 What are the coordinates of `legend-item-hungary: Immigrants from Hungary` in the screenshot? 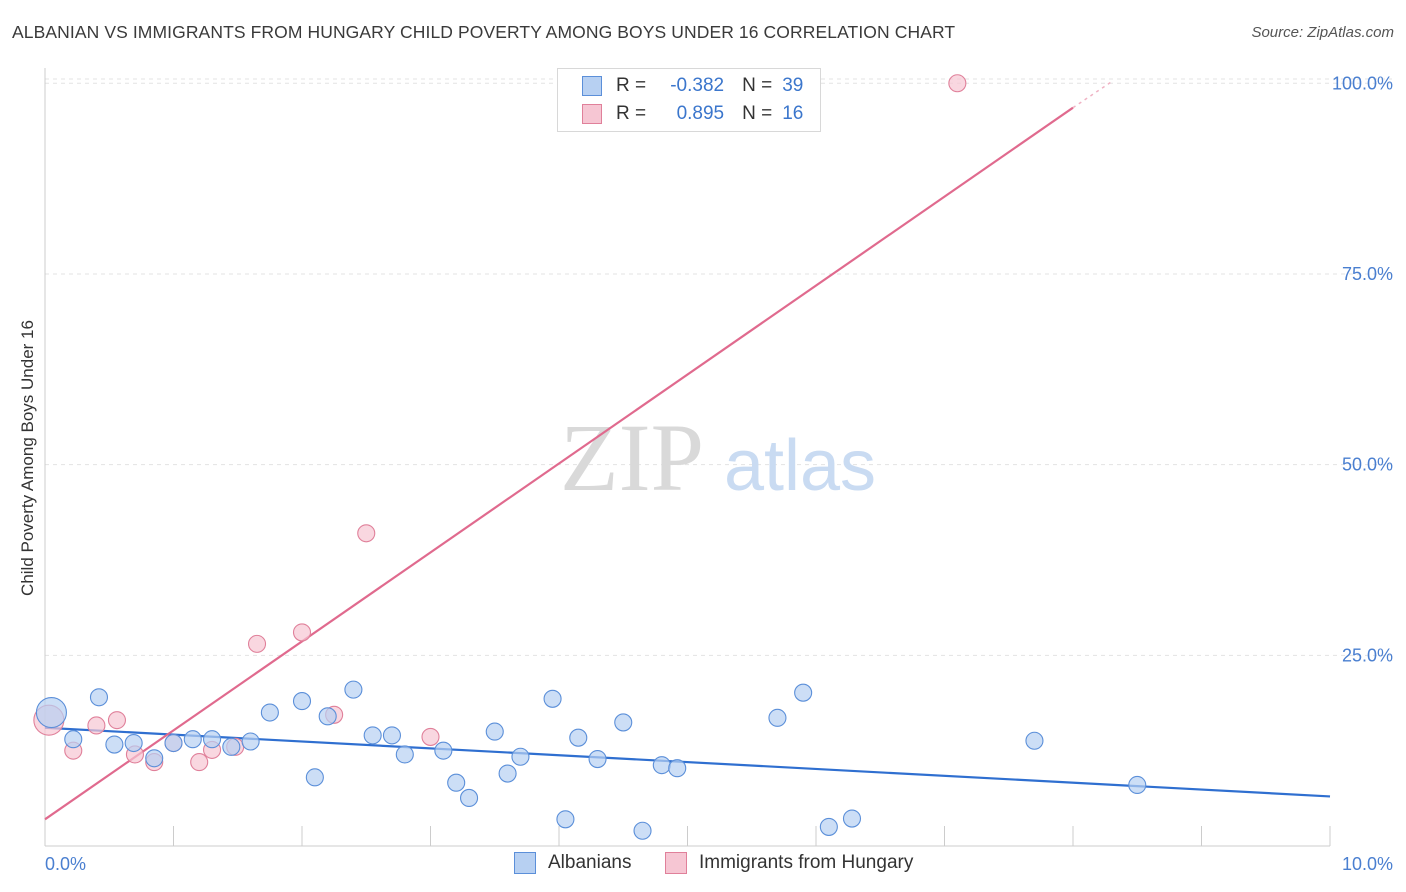 It's located at (789, 863).